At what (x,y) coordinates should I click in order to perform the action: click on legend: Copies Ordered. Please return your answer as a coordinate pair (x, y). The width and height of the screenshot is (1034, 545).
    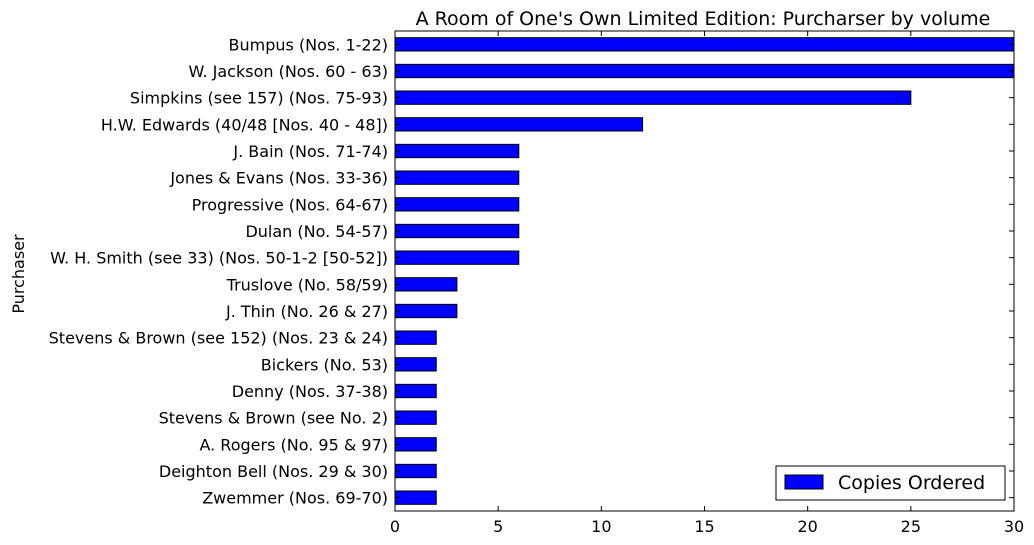
    Looking at the image, I should click on (890, 483).